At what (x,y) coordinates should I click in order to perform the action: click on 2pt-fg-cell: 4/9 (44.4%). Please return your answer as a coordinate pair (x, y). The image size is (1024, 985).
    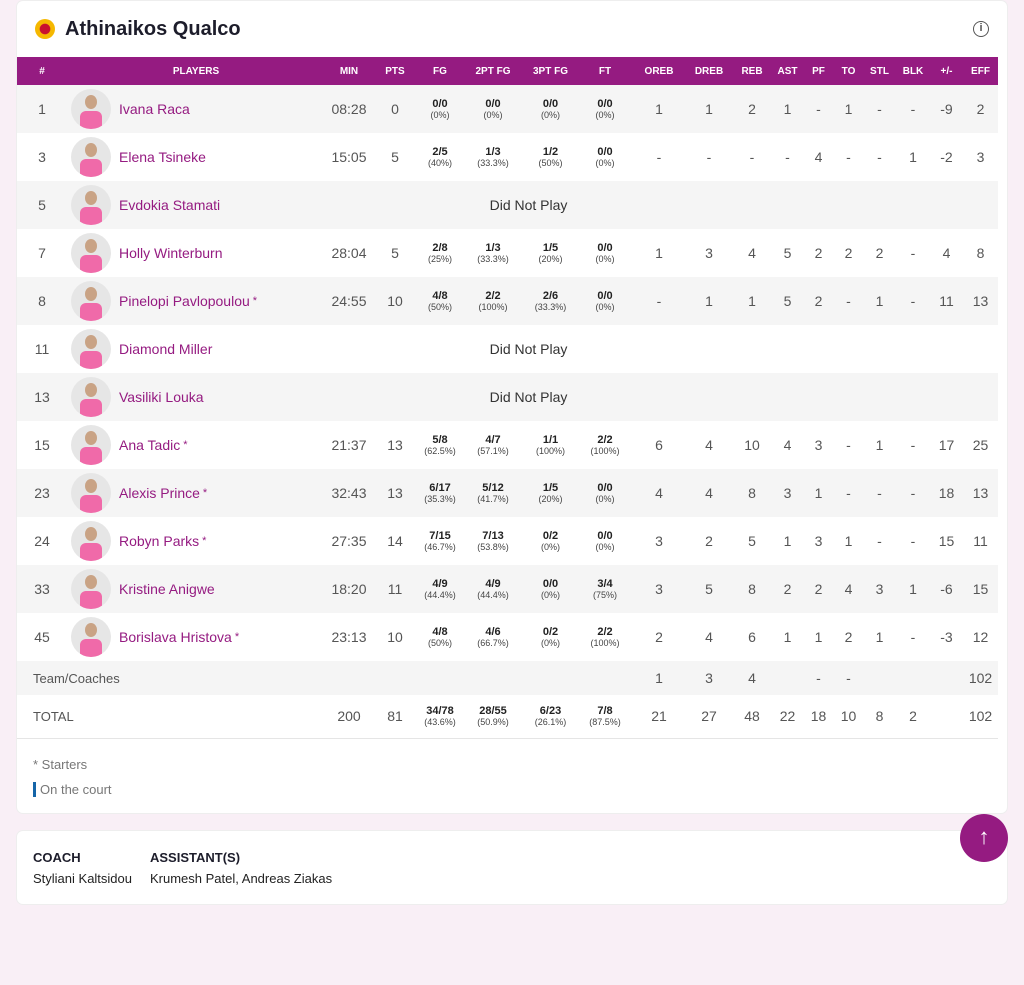
    Looking at the image, I should click on (493, 589).